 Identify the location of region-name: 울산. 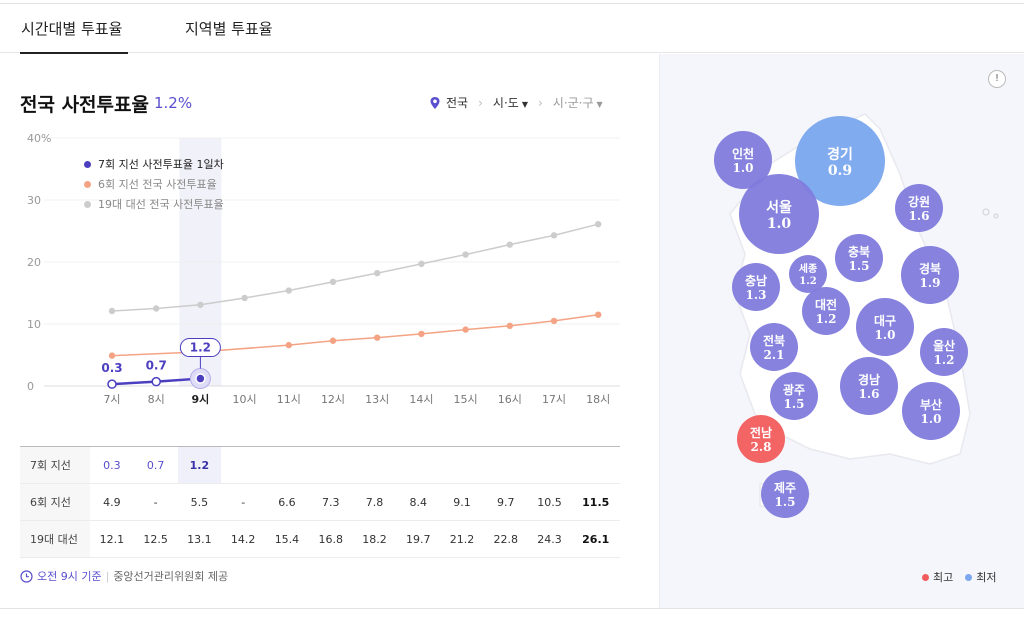
(944, 345).